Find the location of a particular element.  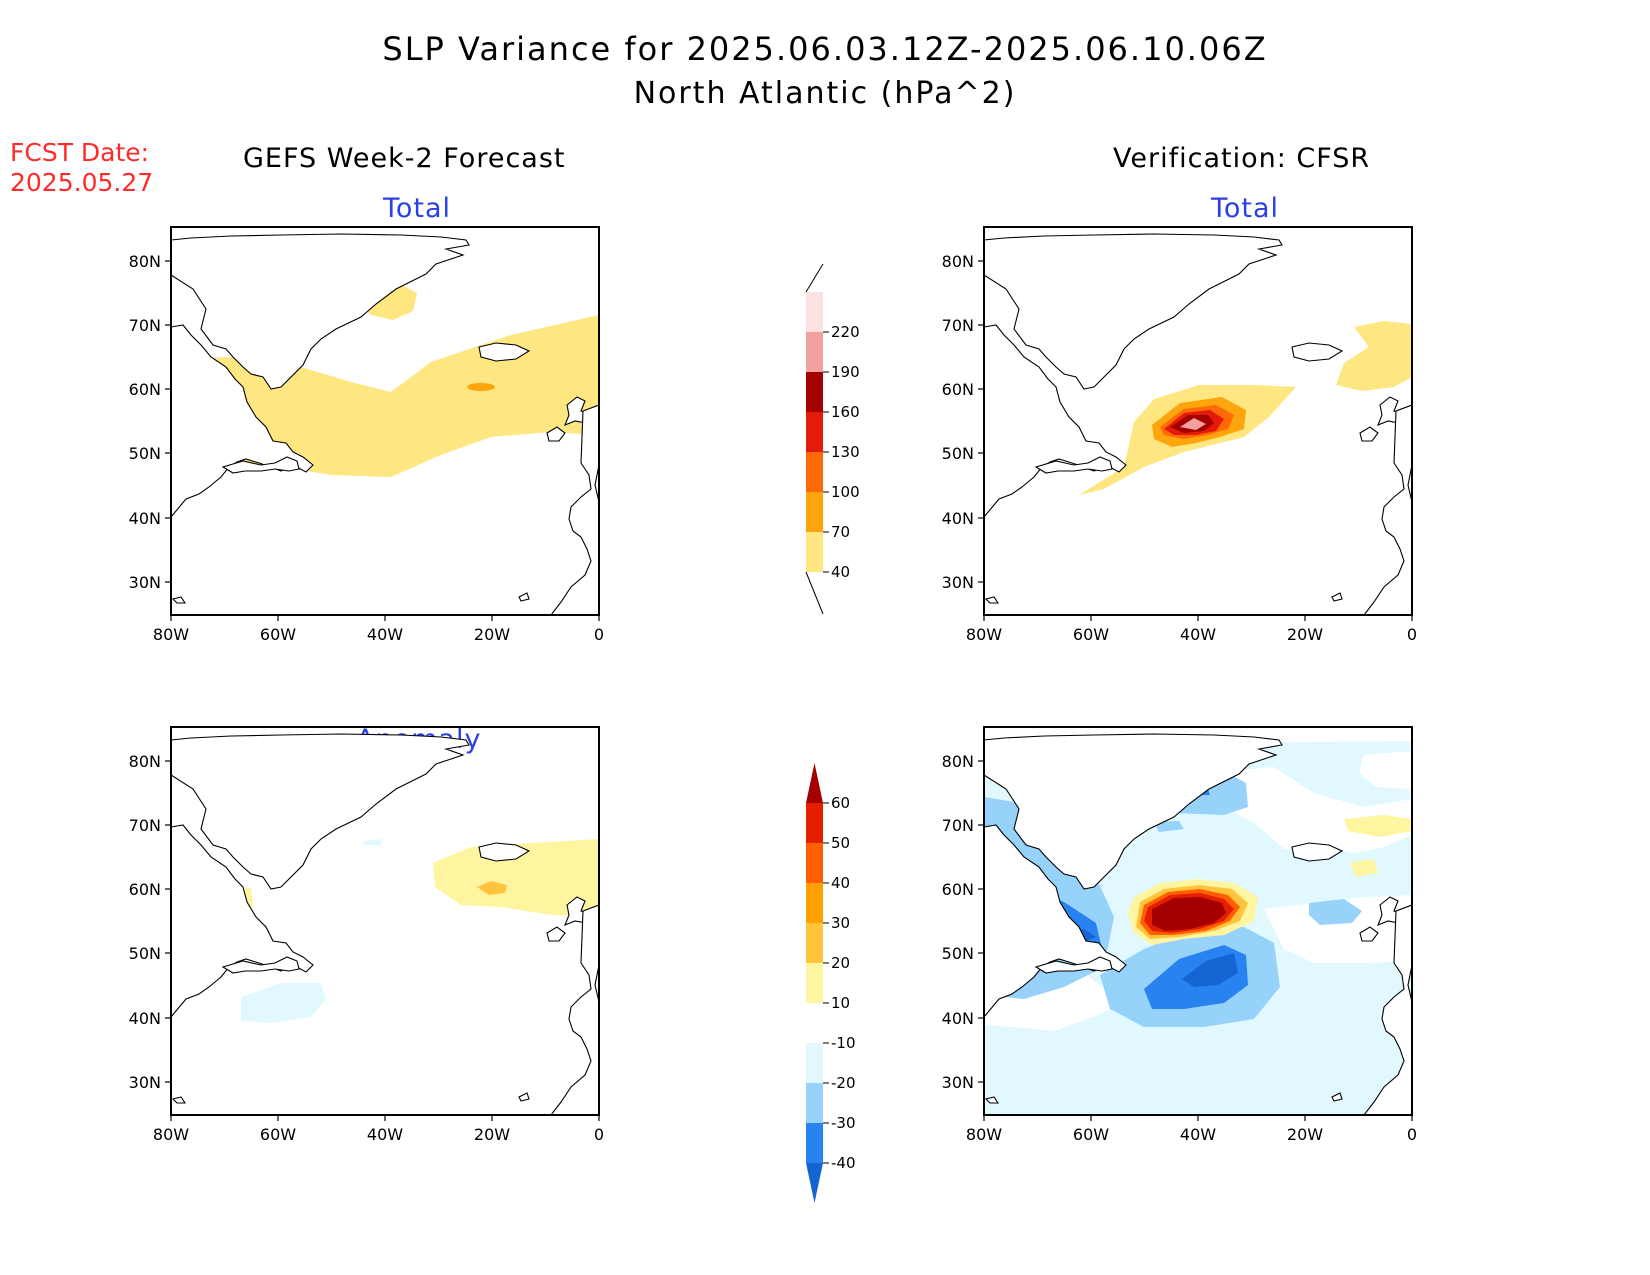

lon-tick-label-forecast-total: 20W is located at coordinates (492, 634).